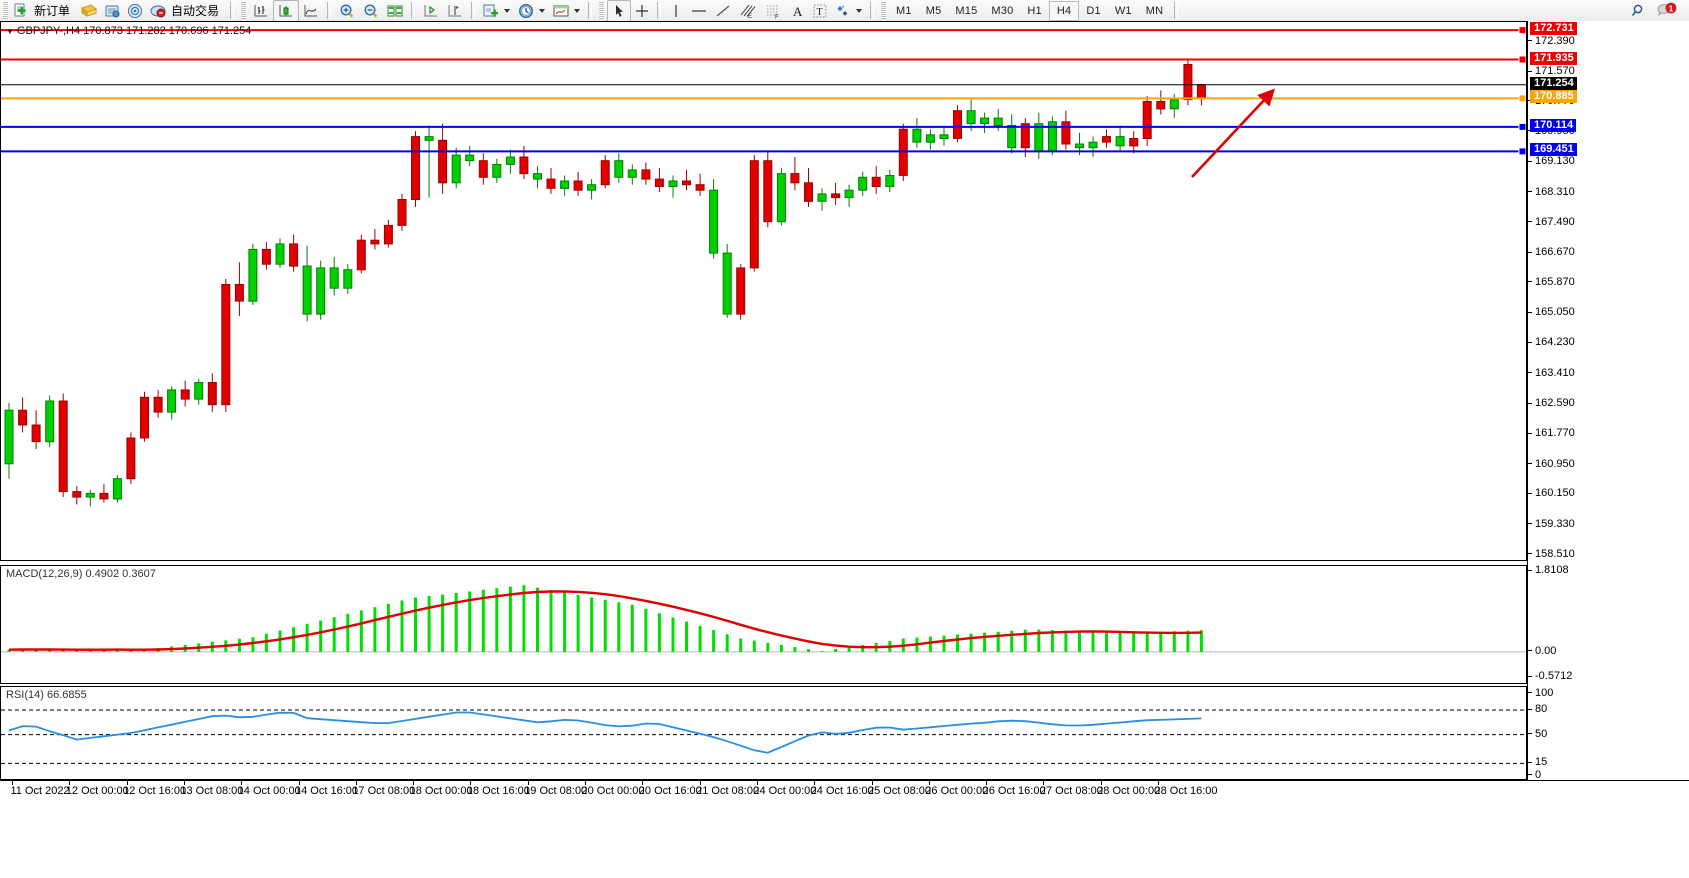 This screenshot has height=878, width=1689. I want to click on rsi-tick: 50, so click(1537, 734).